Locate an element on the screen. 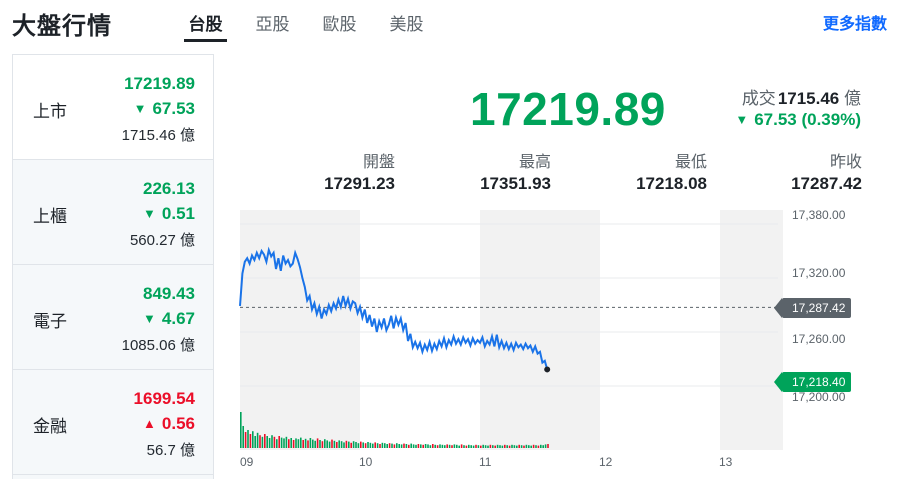  x-tick-label: 09 is located at coordinates (247, 462).